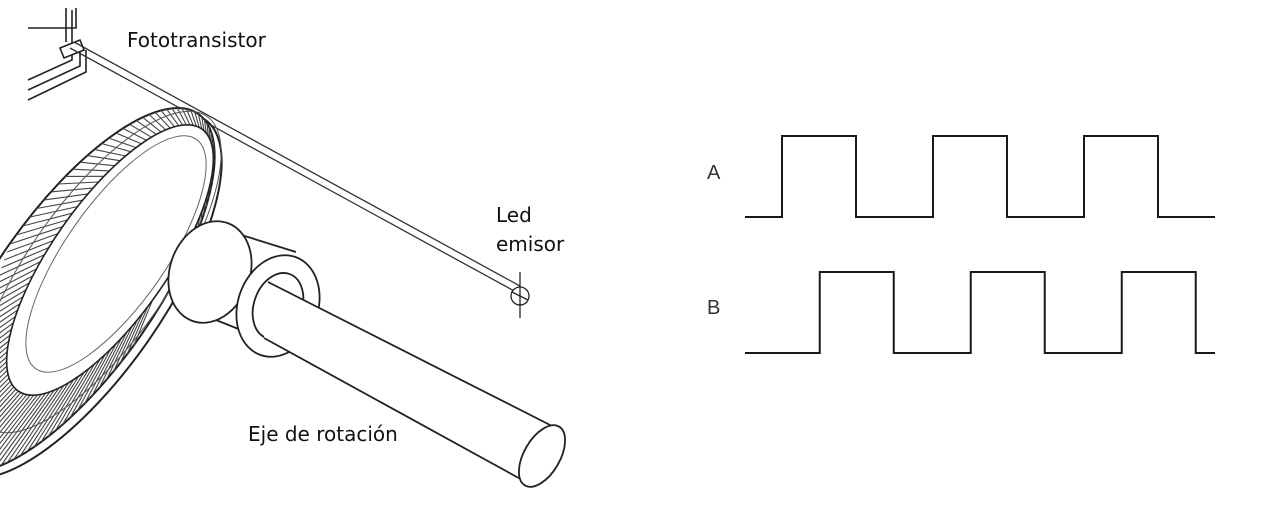  Describe the element at coordinates (414, 384) in the screenshot. I see `shaft` at that location.